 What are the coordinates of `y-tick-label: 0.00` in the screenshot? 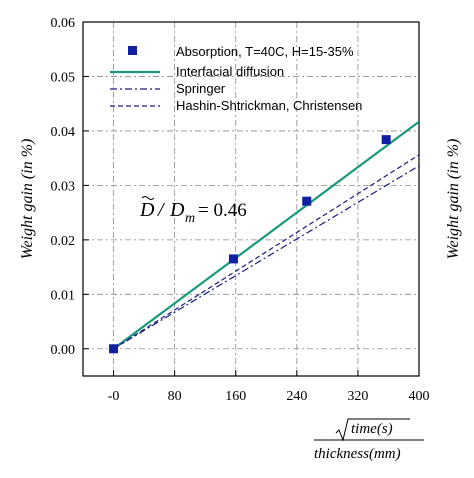 It's located at (63, 350).